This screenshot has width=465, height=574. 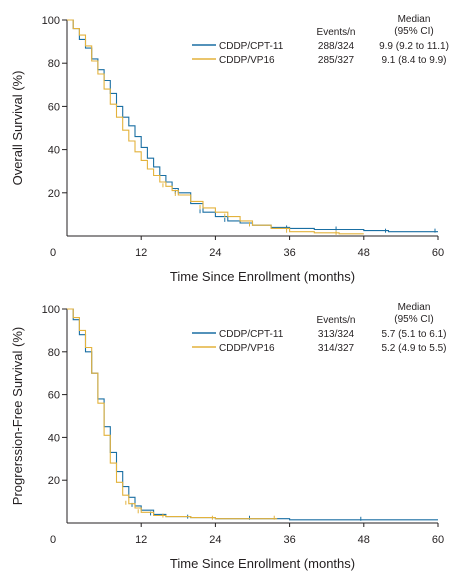 I want to click on y-axis-label: Progrerssion-Free Survival (%), so click(x=17, y=416).